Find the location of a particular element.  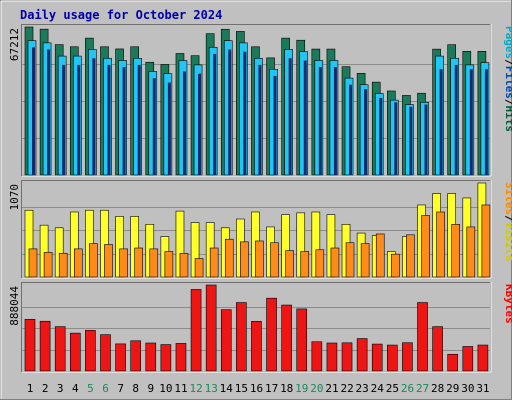

legend-kbytes: KBytes is located at coordinates (507, 304).